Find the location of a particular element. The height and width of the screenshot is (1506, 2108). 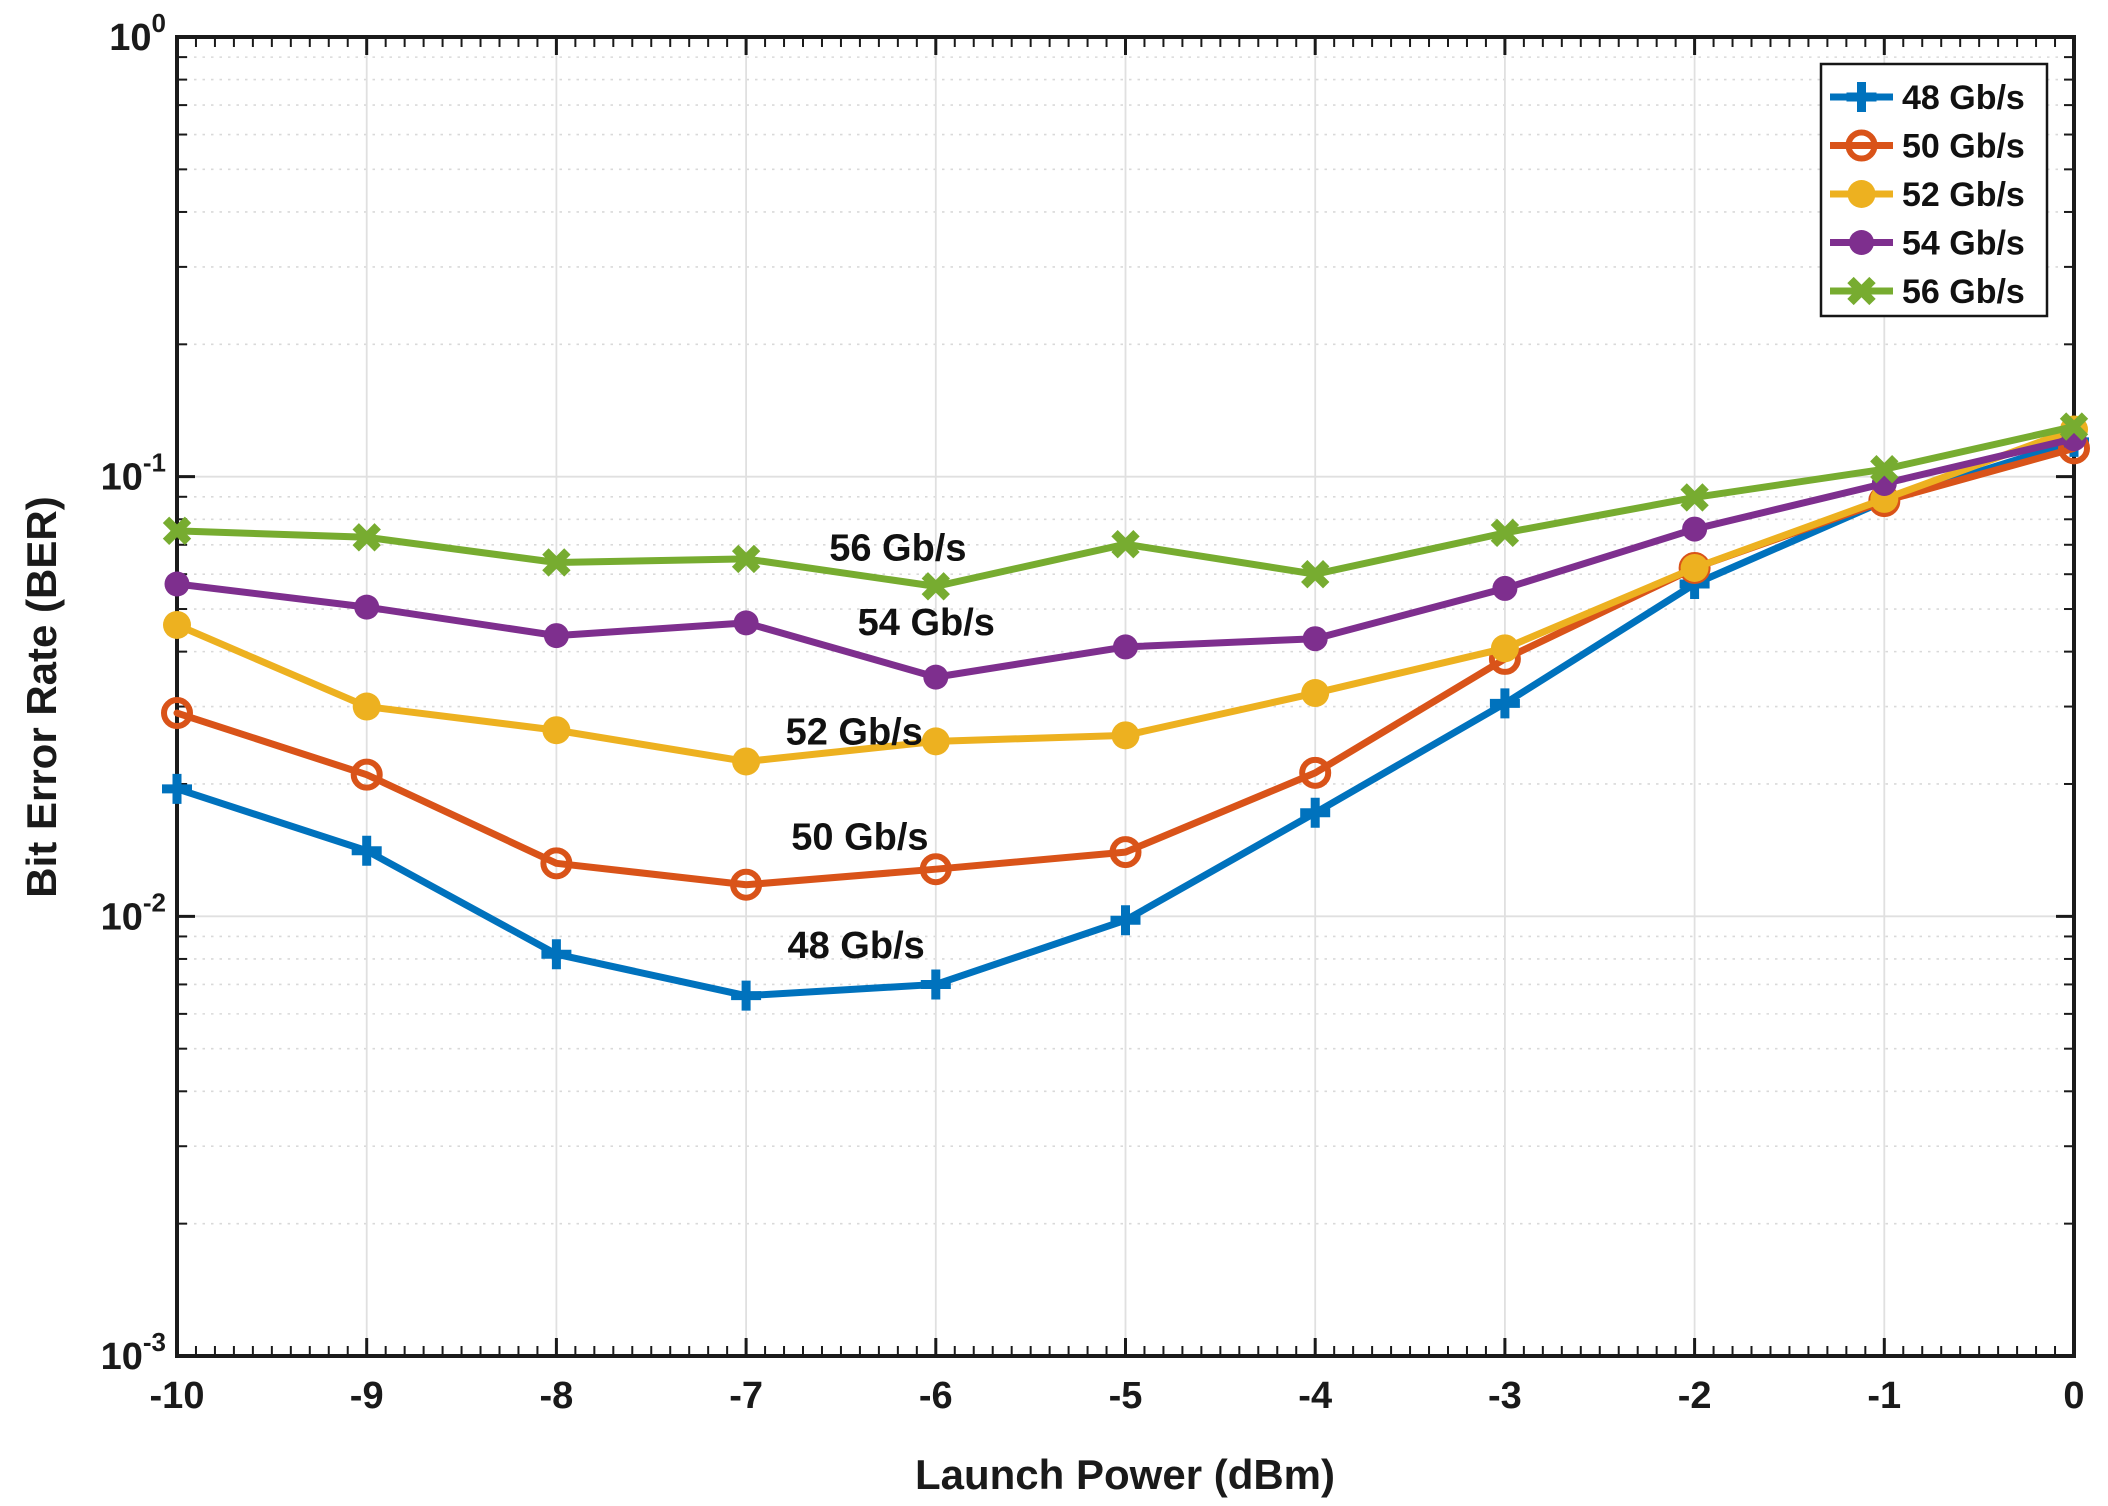

series-annotation: 50 Gb/s is located at coordinates (859, 837).